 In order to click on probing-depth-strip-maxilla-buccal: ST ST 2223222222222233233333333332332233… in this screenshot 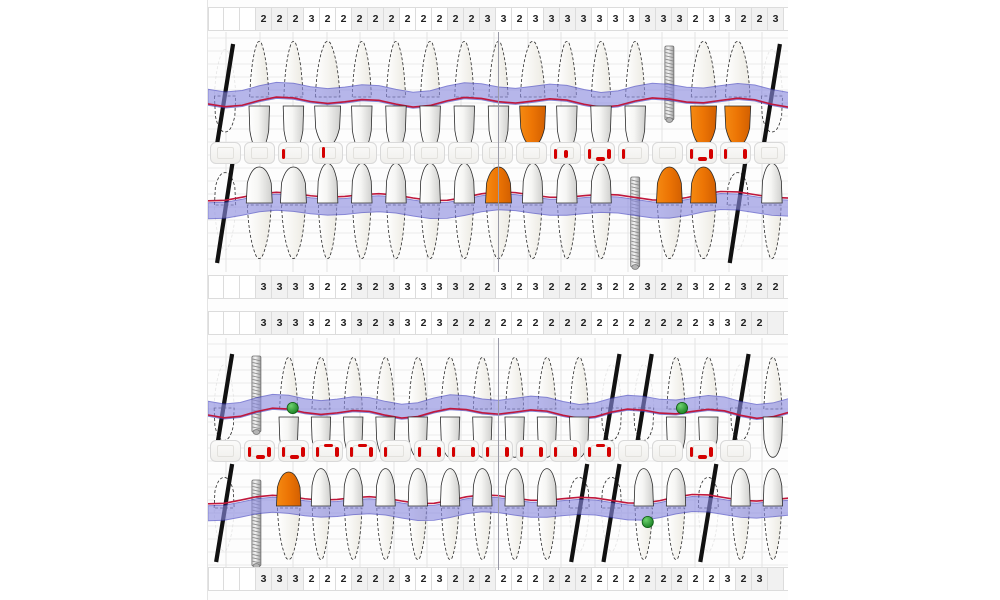, I will do `click(498, 19)`.